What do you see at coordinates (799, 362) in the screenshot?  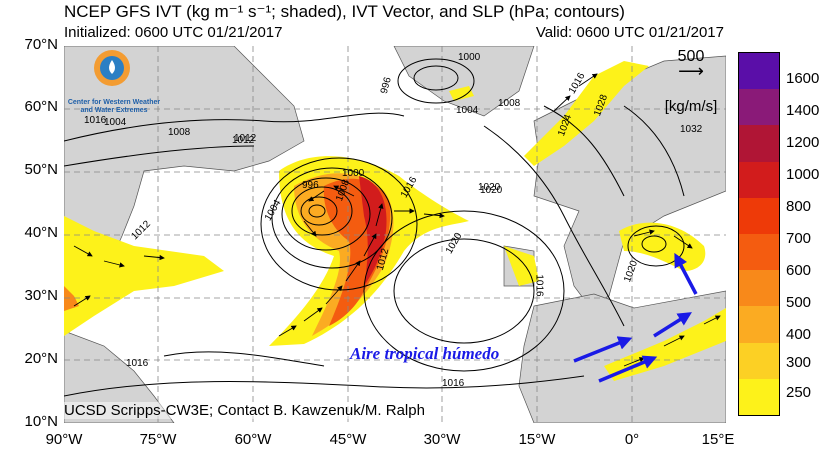 I see `colorbar-label: 300` at bounding box center [799, 362].